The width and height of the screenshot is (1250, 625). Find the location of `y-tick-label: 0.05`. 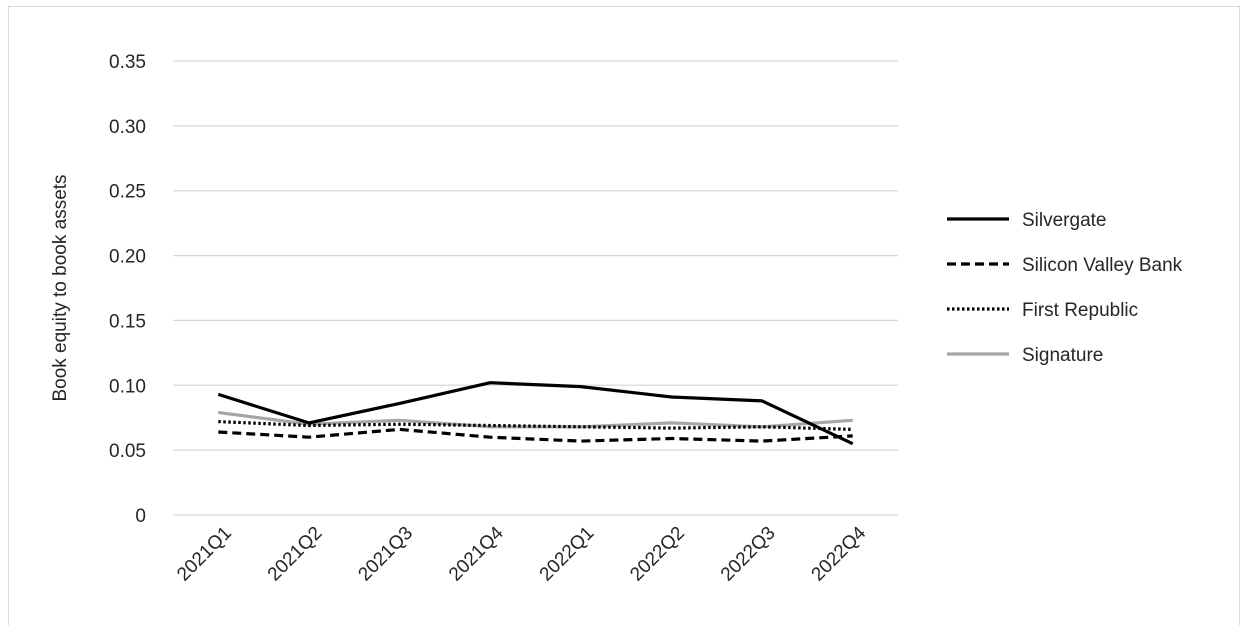

y-tick-label: 0.05 is located at coordinates (127, 451).